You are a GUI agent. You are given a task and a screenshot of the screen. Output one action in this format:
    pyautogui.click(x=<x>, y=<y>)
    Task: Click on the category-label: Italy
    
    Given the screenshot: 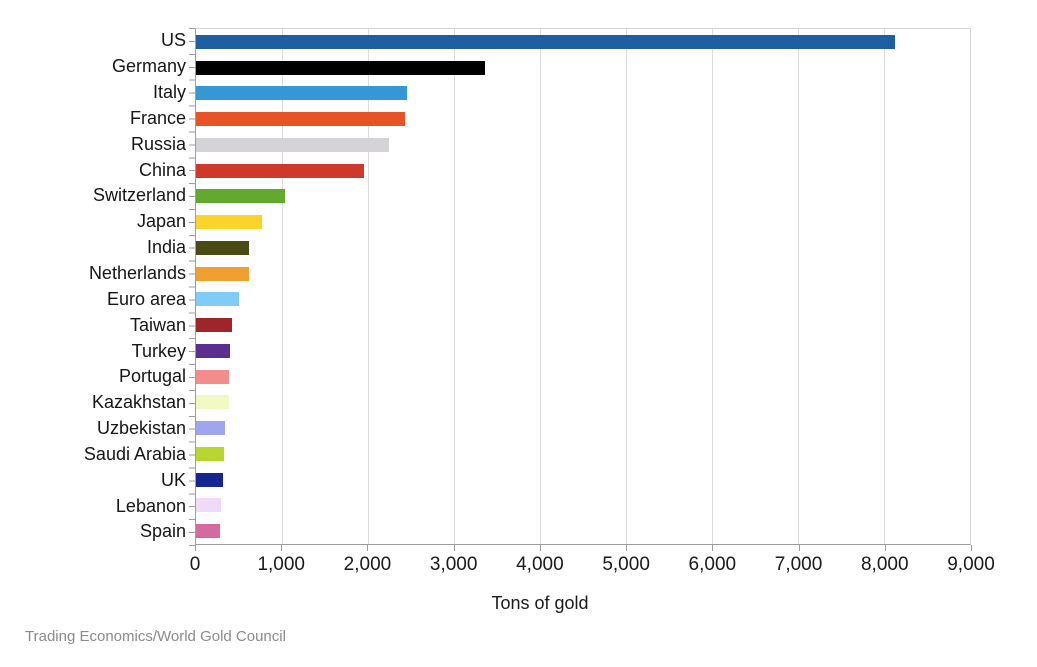 What is the action you would take?
    pyautogui.click(x=169, y=92)
    